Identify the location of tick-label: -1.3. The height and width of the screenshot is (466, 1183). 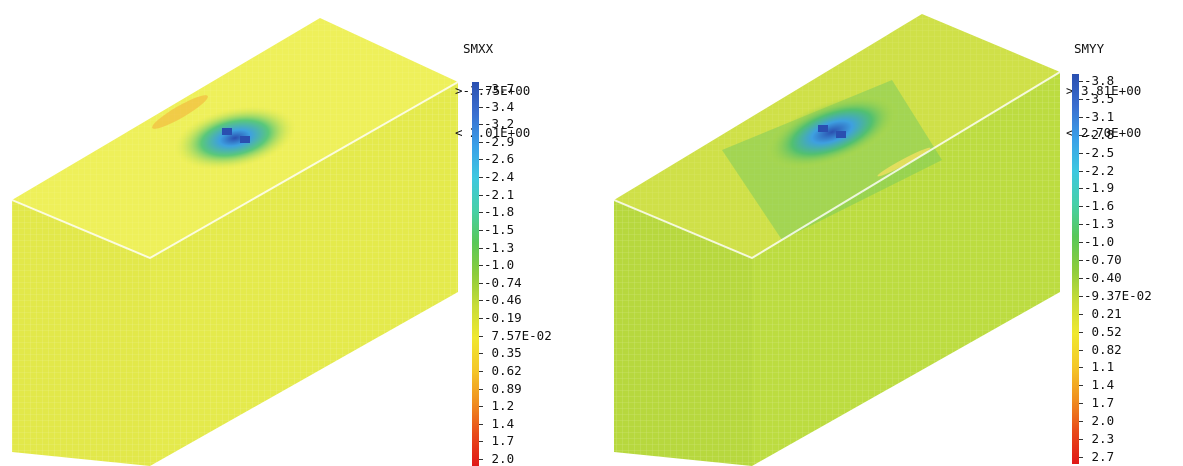
(497, 247).